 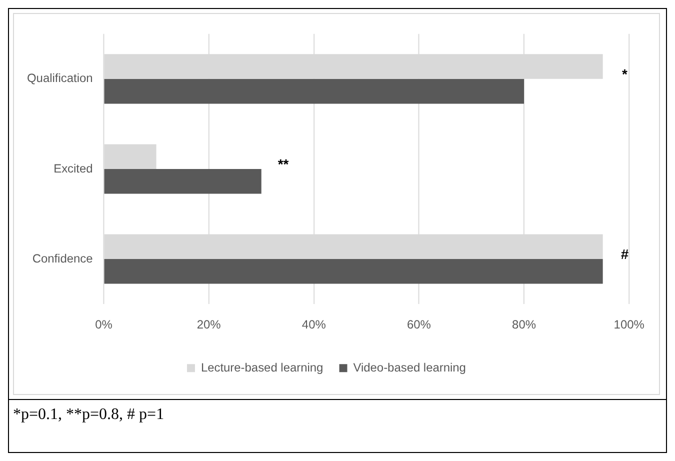 I want to click on annotation: *, so click(x=625, y=74).